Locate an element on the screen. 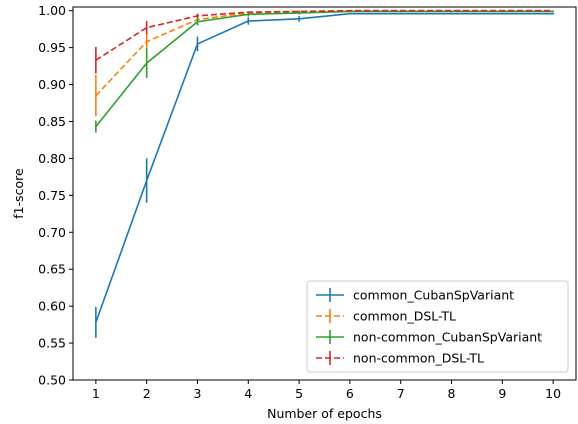 The height and width of the screenshot is (424, 578). x-tick-label: 4 is located at coordinates (248, 393).